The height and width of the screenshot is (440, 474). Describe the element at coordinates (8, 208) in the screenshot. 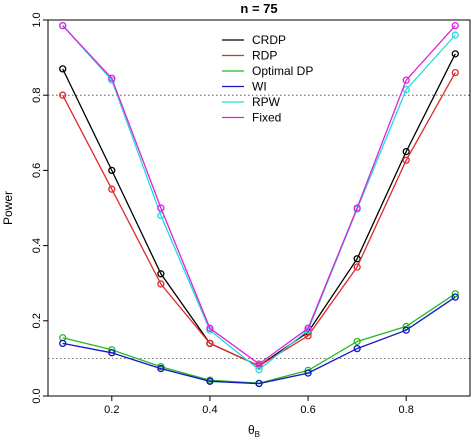

I see `y-axis-title: Power` at that location.